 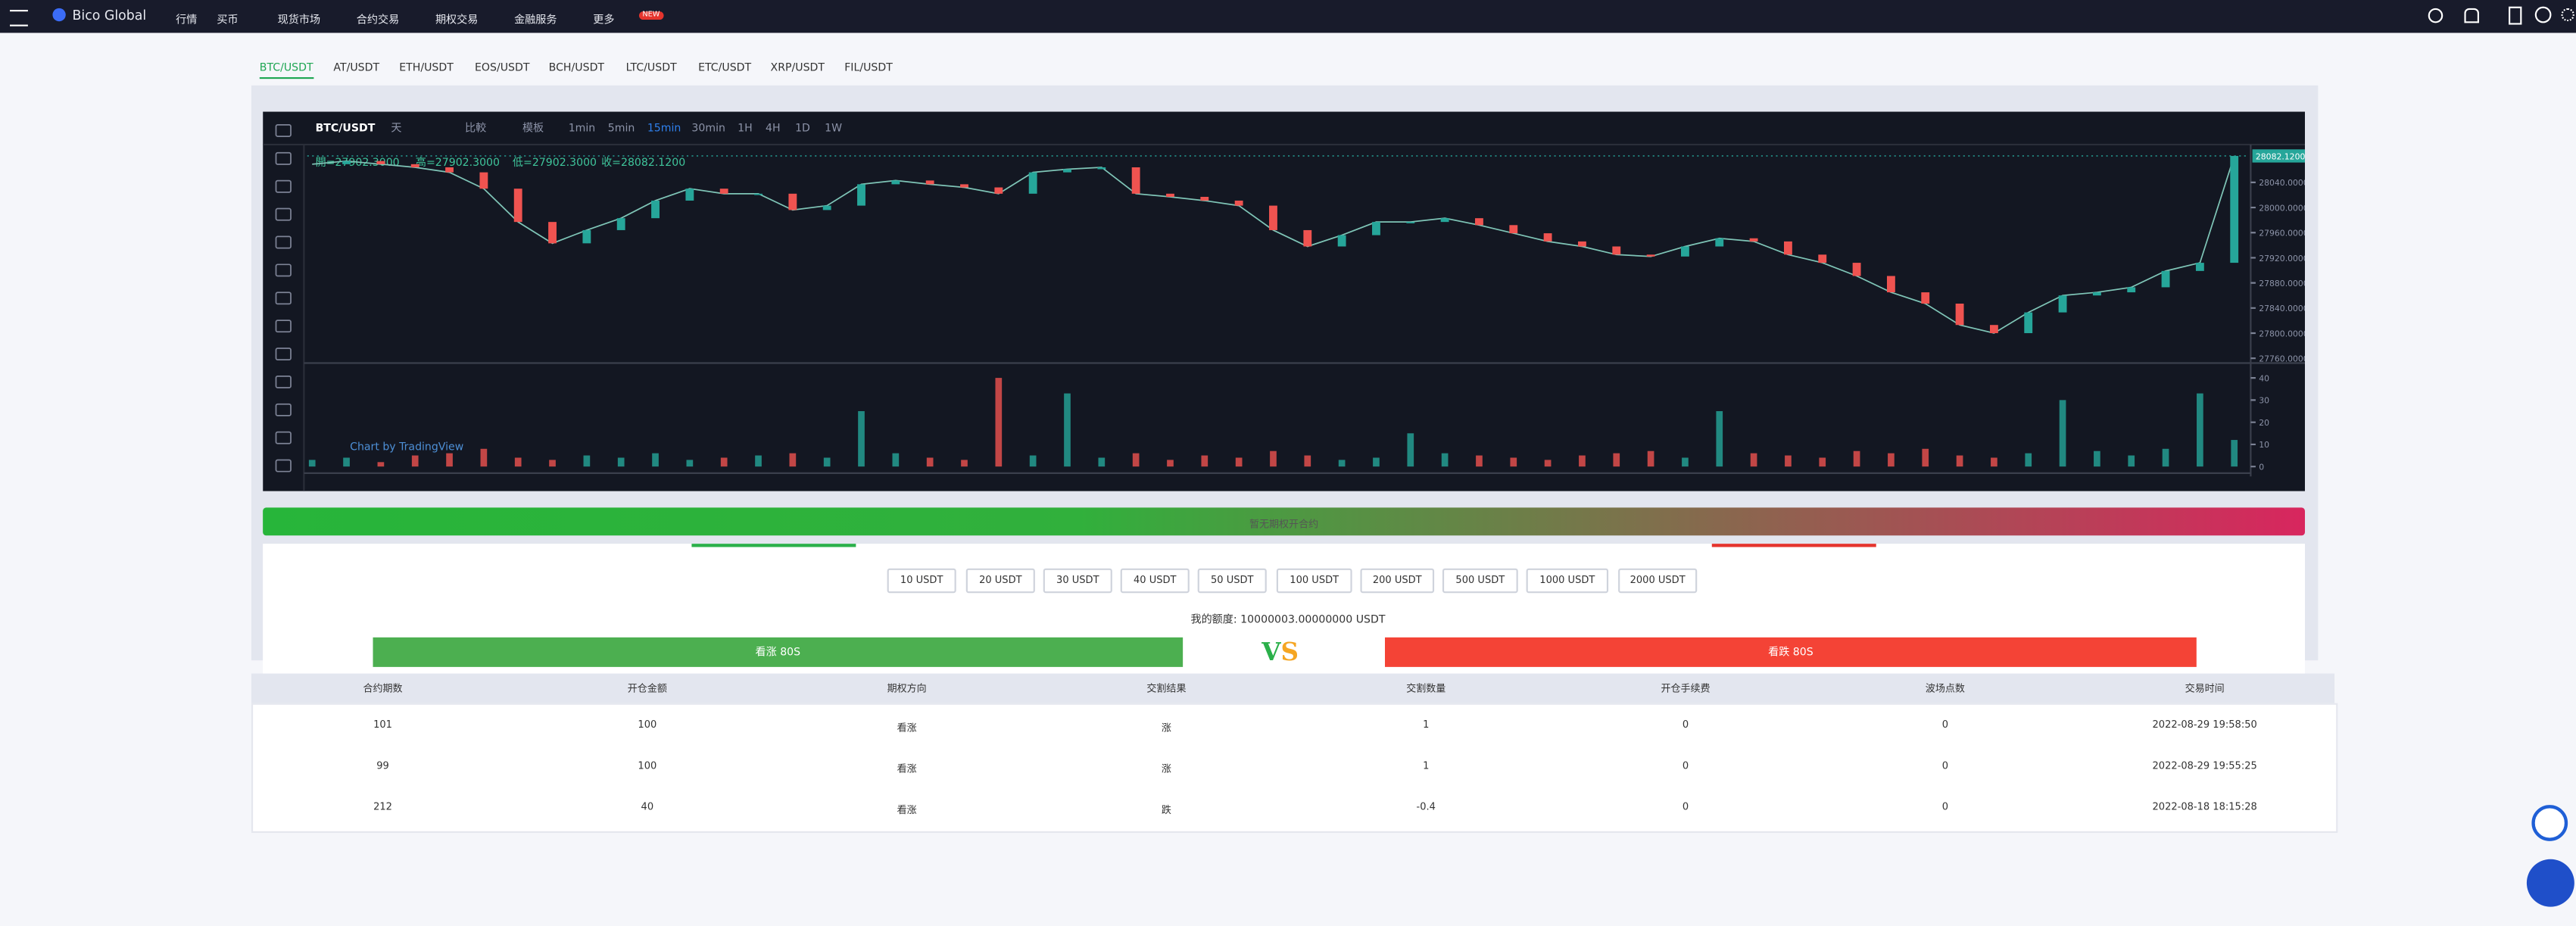 What do you see at coordinates (346, 129) in the screenshot?
I see `symbol: BTC/USDT` at bounding box center [346, 129].